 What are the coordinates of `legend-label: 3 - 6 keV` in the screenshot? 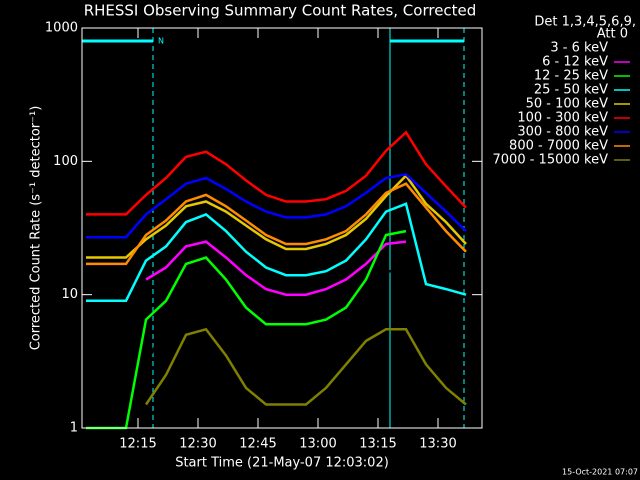 It's located at (579, 48).